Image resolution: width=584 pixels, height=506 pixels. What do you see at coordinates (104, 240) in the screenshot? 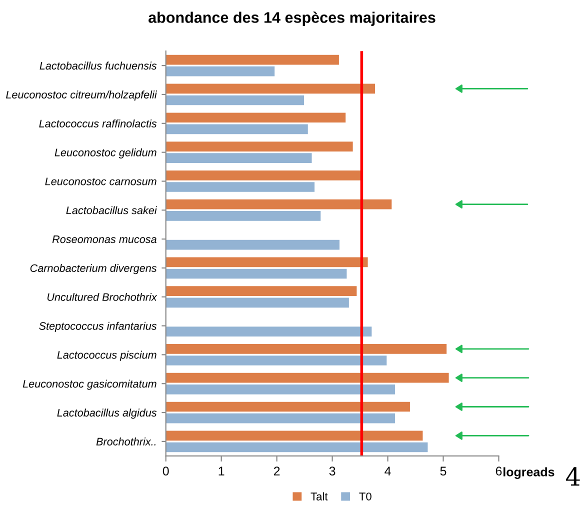
I see `y-tick-label: Roseomonas mucosa` at bounding box center [104, 240].